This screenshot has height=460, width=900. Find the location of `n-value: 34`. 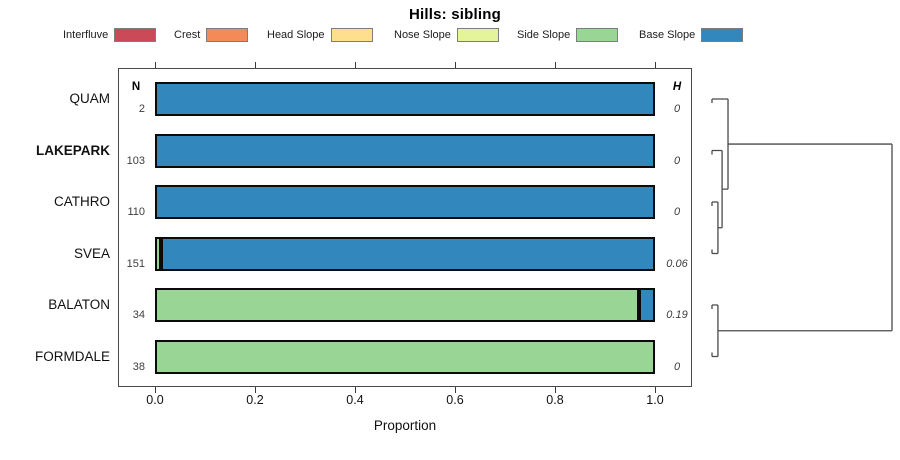

n-value: 34 is located at coordinates (138, 315).